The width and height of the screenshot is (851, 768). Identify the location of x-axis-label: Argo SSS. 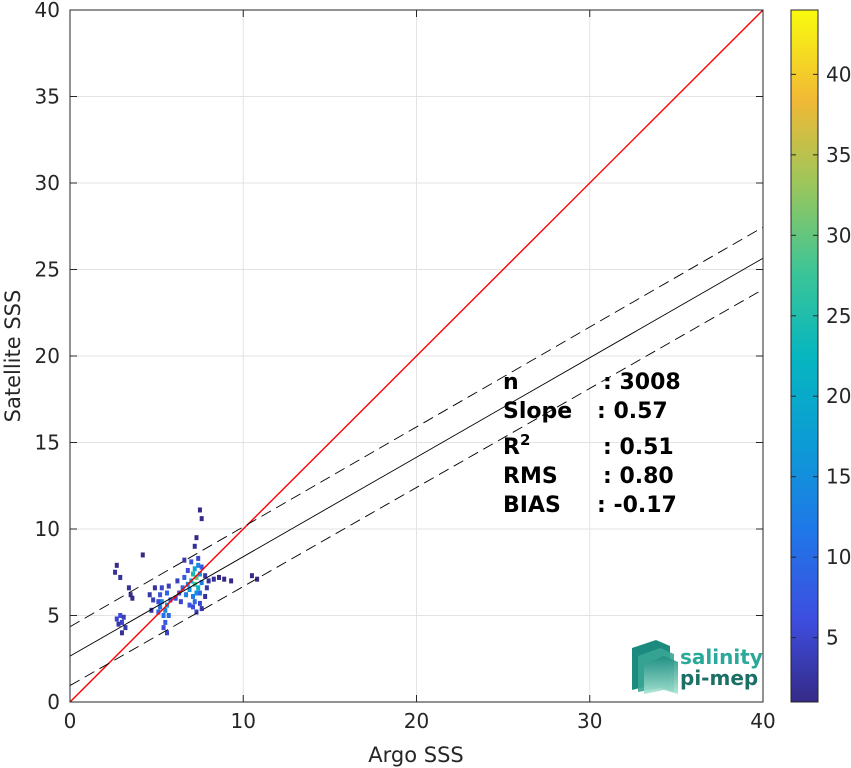
(415, 755).